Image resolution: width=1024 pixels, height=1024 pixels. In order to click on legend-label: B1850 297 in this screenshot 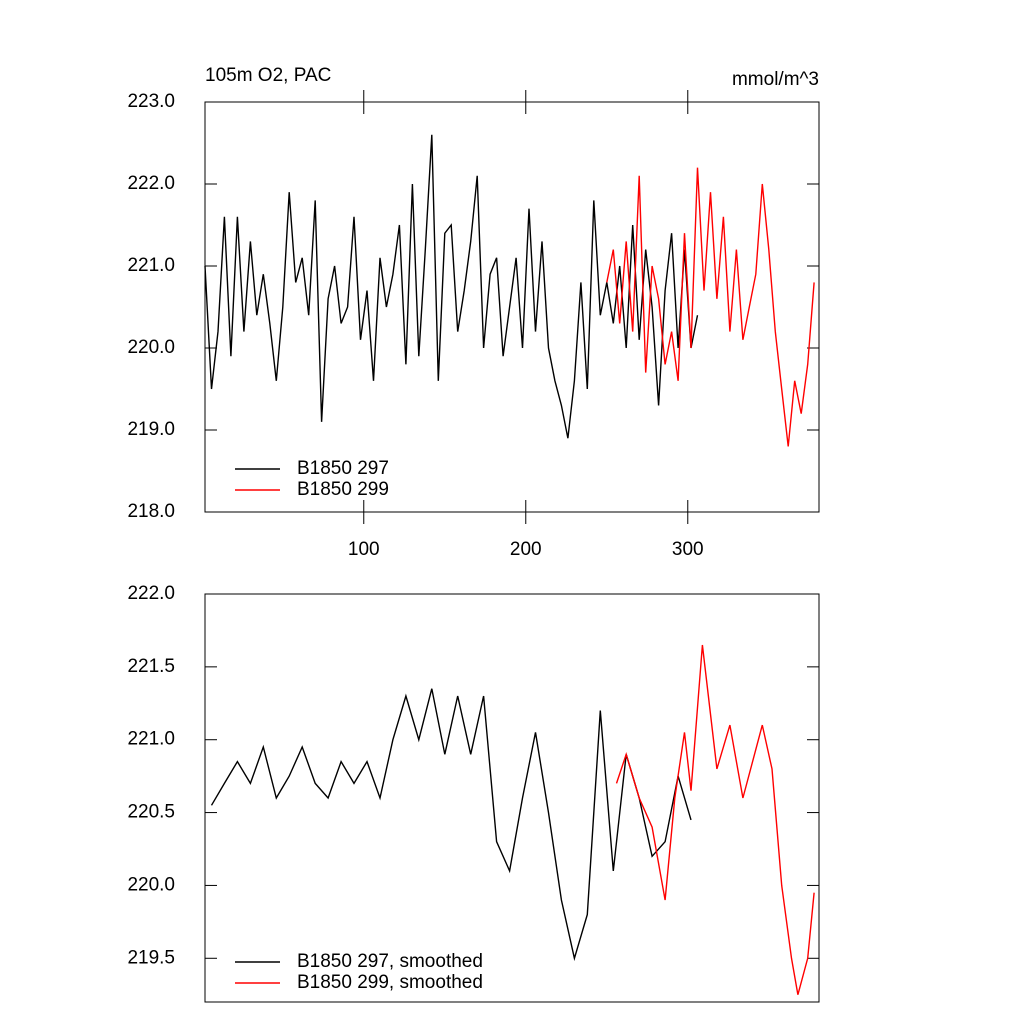, I will do `click(343, 468)`.